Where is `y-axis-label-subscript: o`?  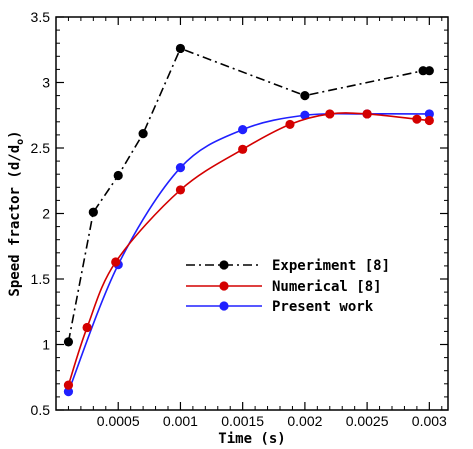
y-axis-label-subscript: o is located at coordinates (20, 142).